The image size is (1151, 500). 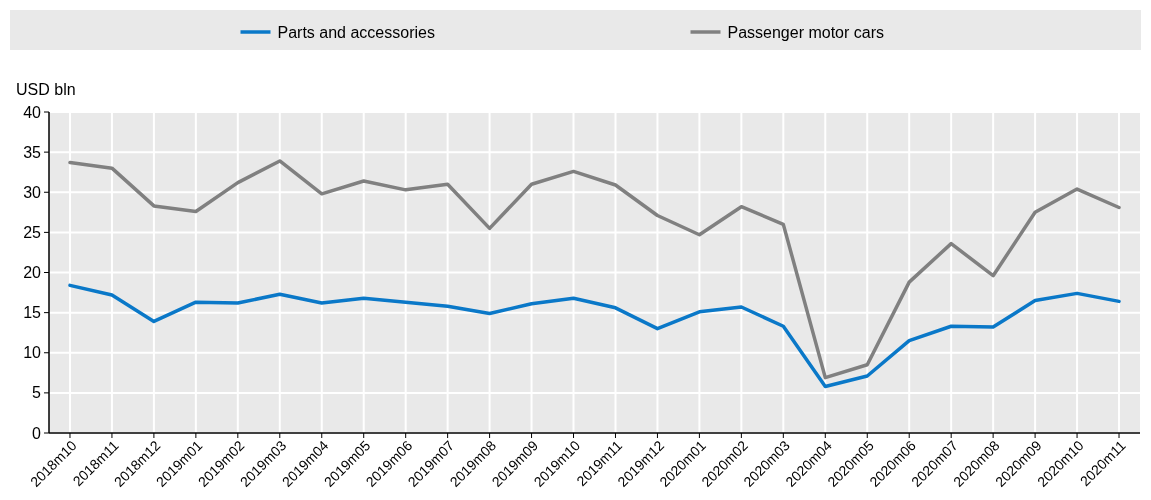 I want to click on y-tick-label: 15, so click(x=32, y=313).